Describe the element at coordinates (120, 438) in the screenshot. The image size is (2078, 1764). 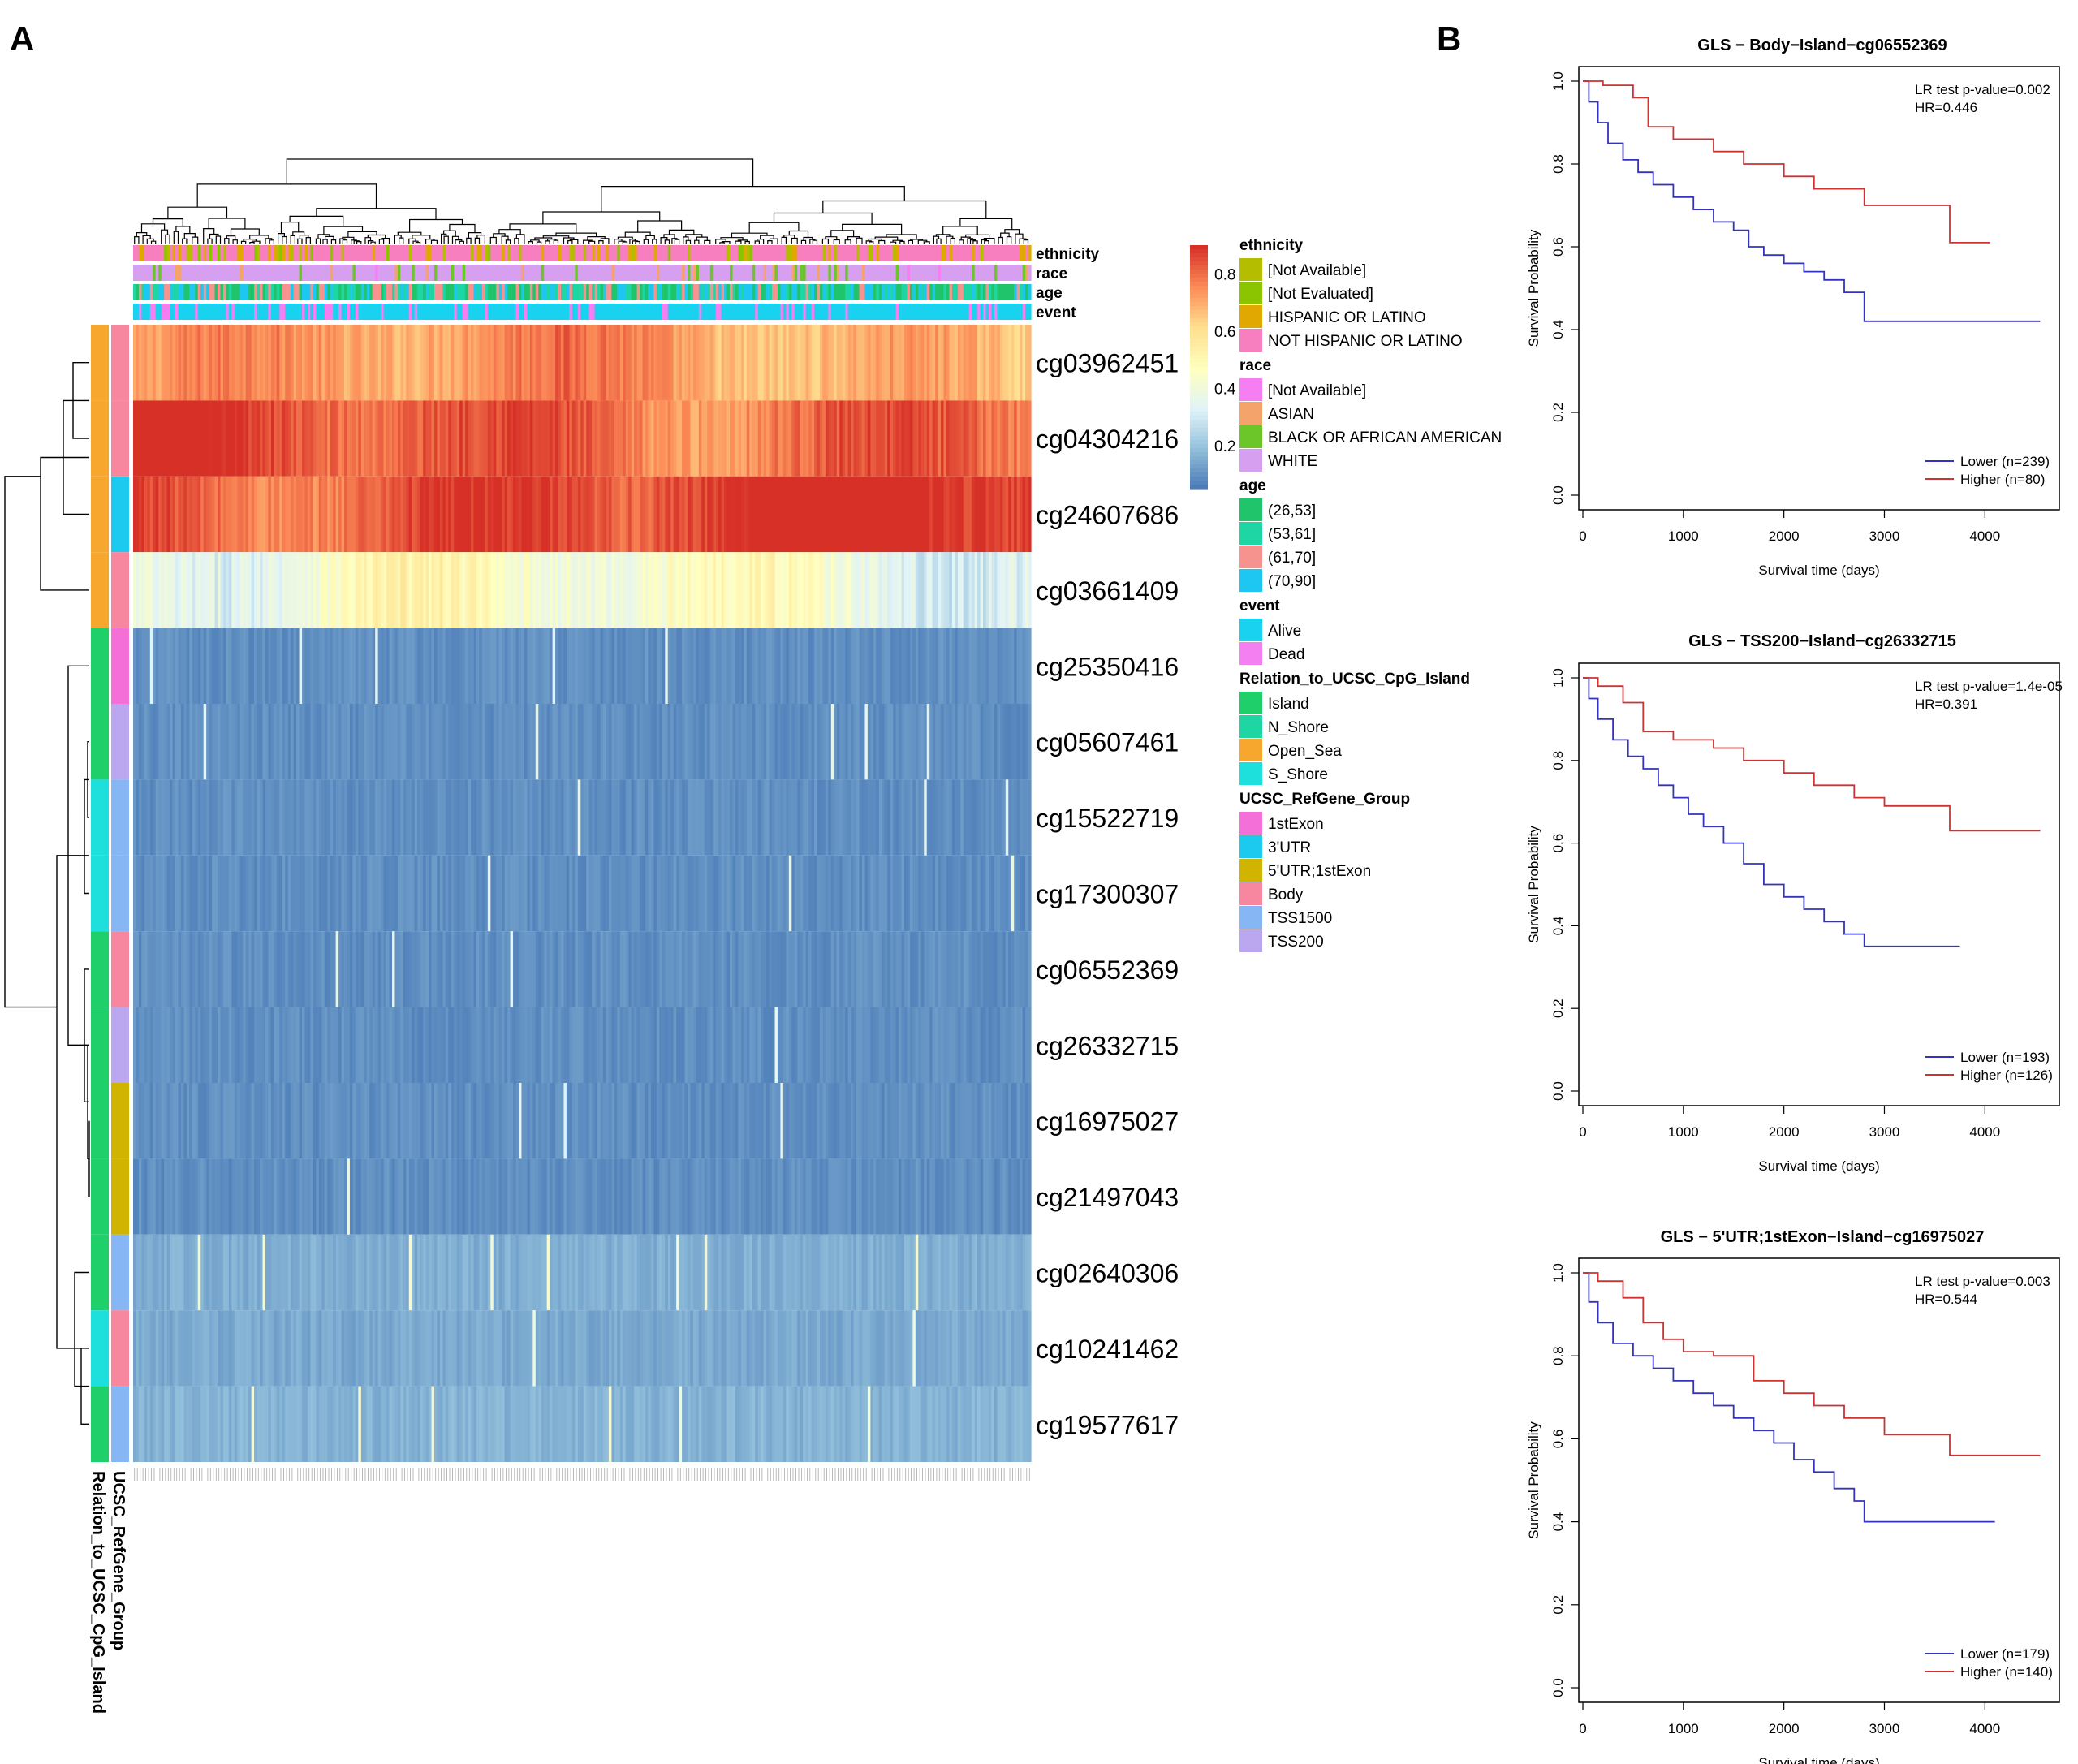
I see `refgene-group-strip` at that location.